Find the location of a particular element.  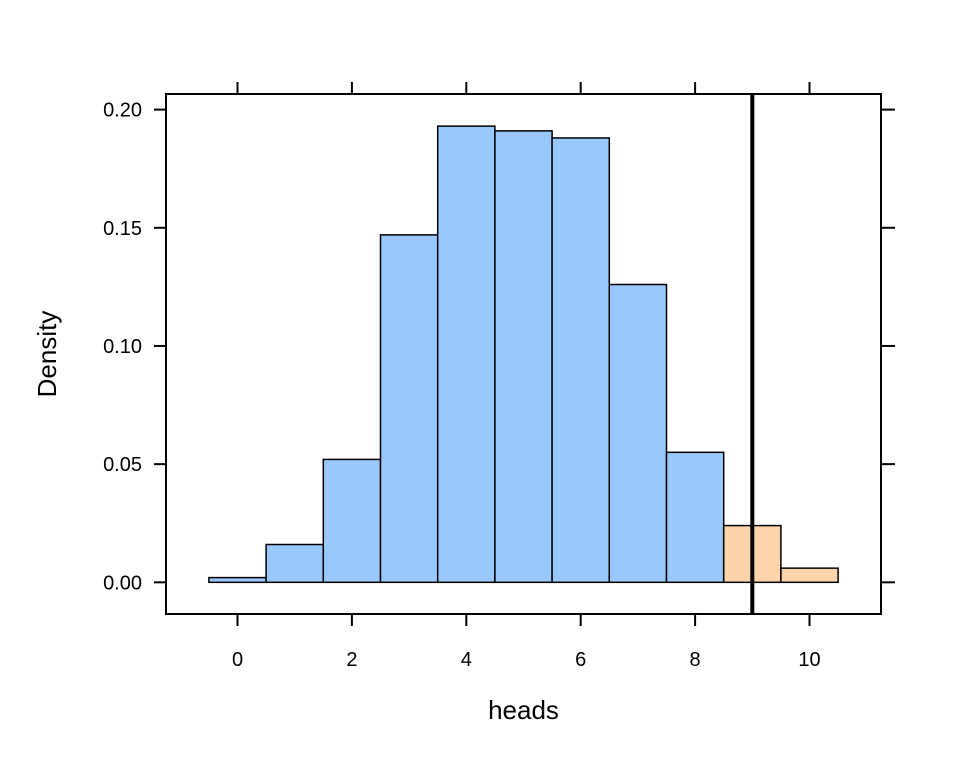

x-tick-label-4: 4 is located at coordinates (466, 660).